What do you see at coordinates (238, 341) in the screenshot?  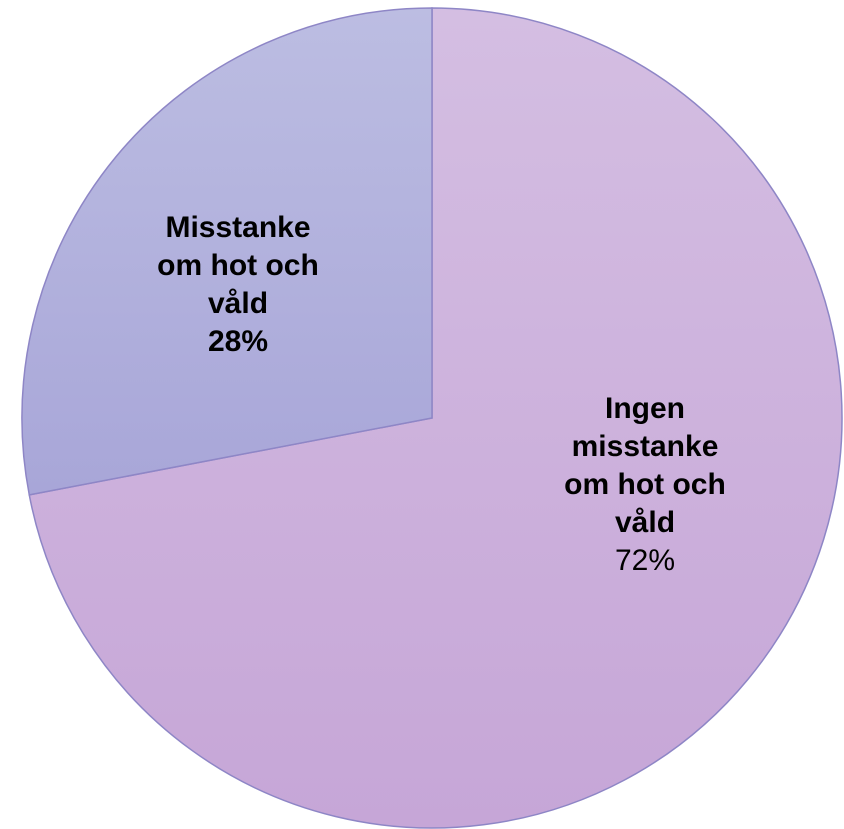 I see `value-label: 28%` at bounding box center [238, 341].